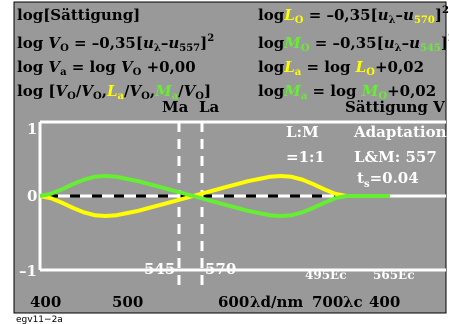  I want to click on header-left-line-2: log VO = –0,35[uλ–u557]2, so click(115, 43).